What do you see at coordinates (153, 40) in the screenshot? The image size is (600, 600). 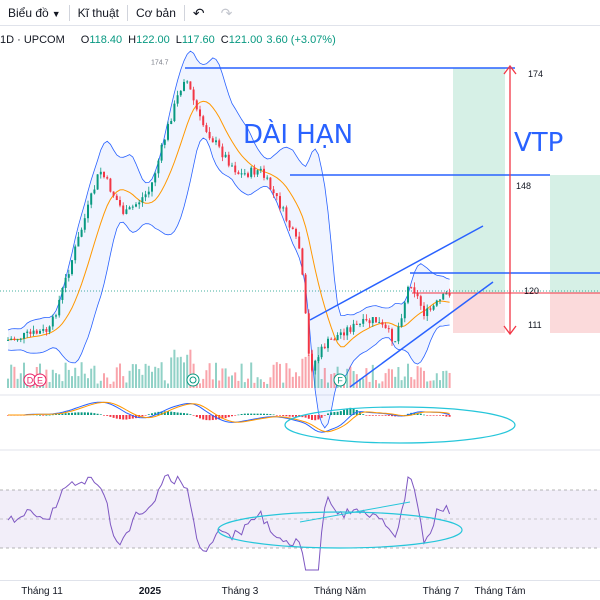 I see `high-value: 122.00` at bounding box center [153, 40].